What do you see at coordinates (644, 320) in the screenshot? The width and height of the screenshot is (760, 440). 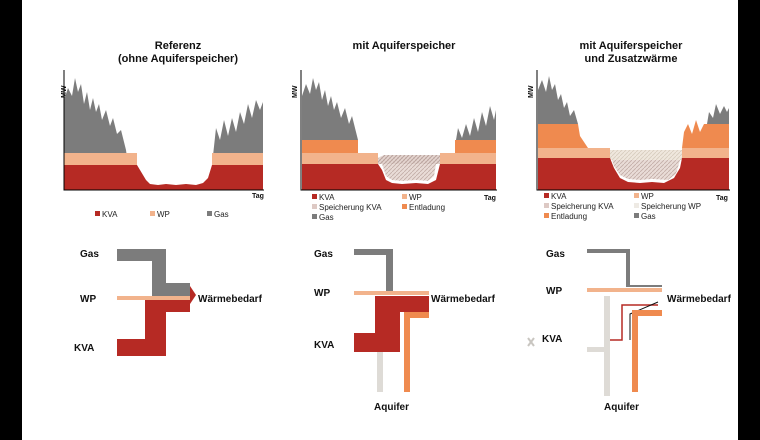 I see `flow-speicherung-kva` at bounding box center [644, 320].